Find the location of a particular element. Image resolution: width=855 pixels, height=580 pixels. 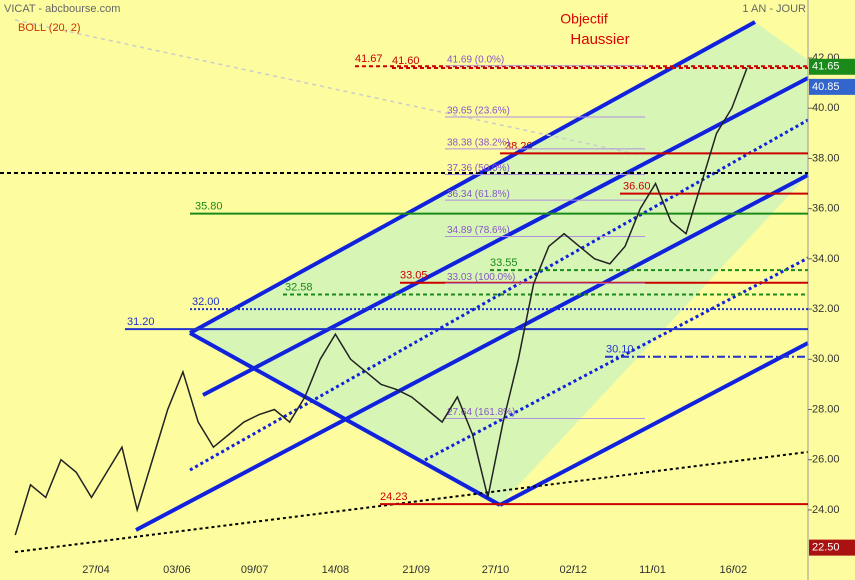

level-label: 24.23 is located at coordinates (394, 497).